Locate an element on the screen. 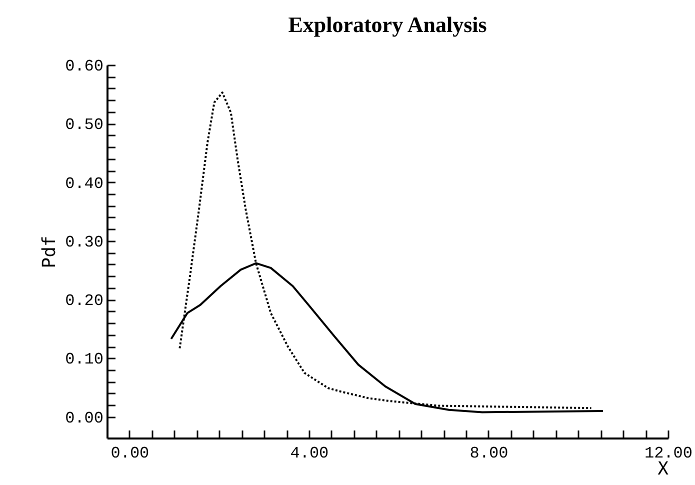 The height and width of the screenshot is (485, 695). x-tick-label: 4.00 is located at coordinates (309, 453).